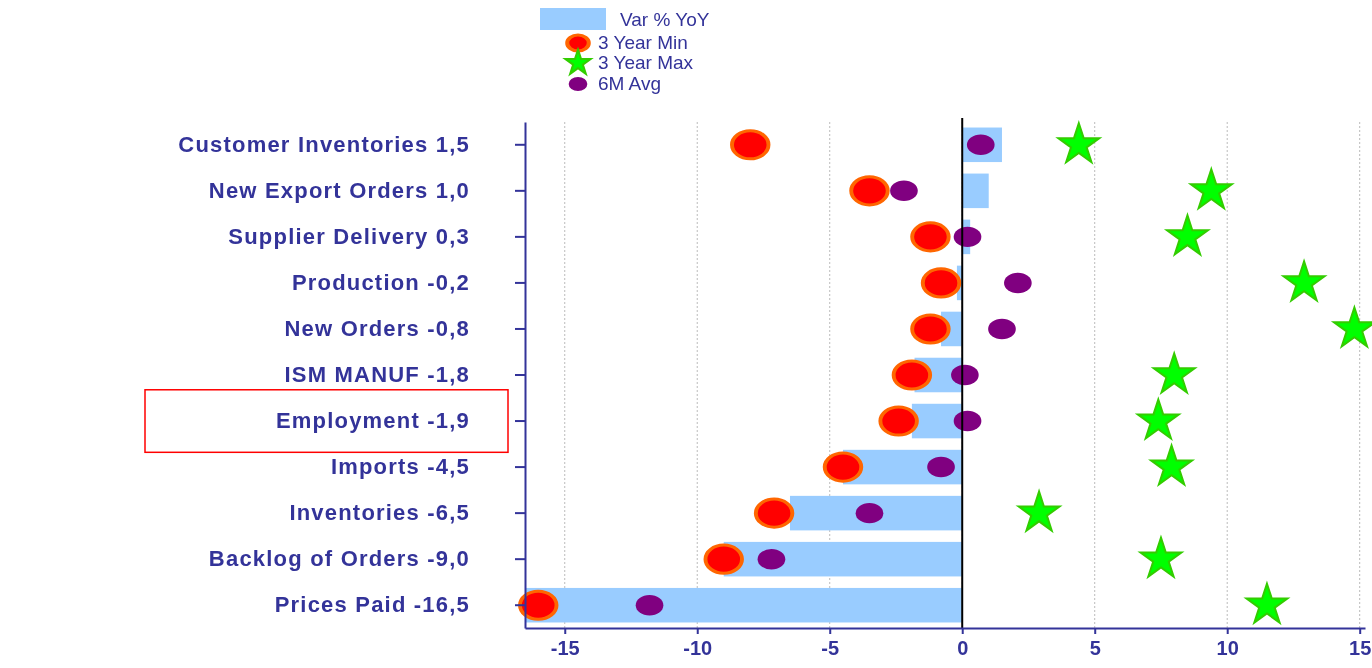 The image size is (1372, 668). Describe the element at coordinates (349, 236) in the screenshot. I see `y-tick-label: Supplier Delivery 0,3` at that location.